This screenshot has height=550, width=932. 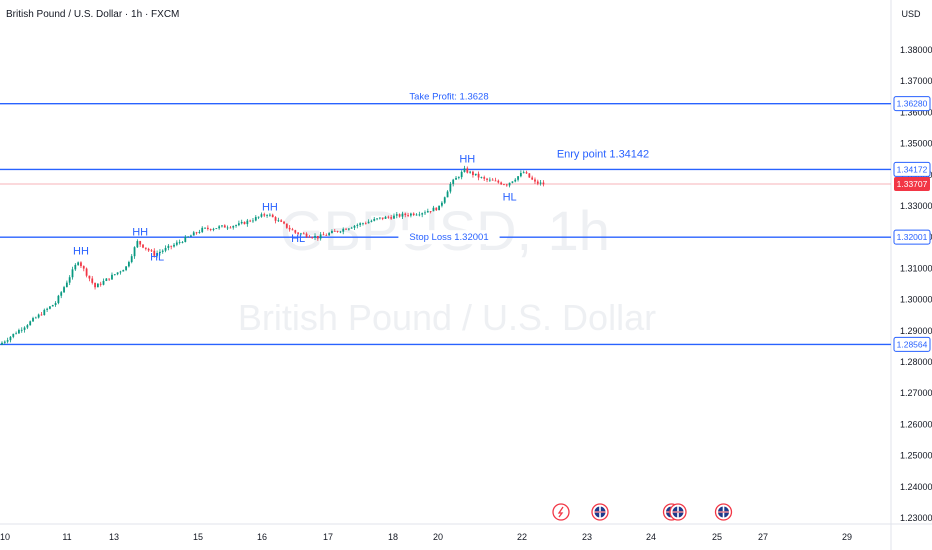 What do you see at coordinates (912, 344) in the screenshot?
I see `support-price-badge-text: 1.28564` at bounding box center [912, 344].